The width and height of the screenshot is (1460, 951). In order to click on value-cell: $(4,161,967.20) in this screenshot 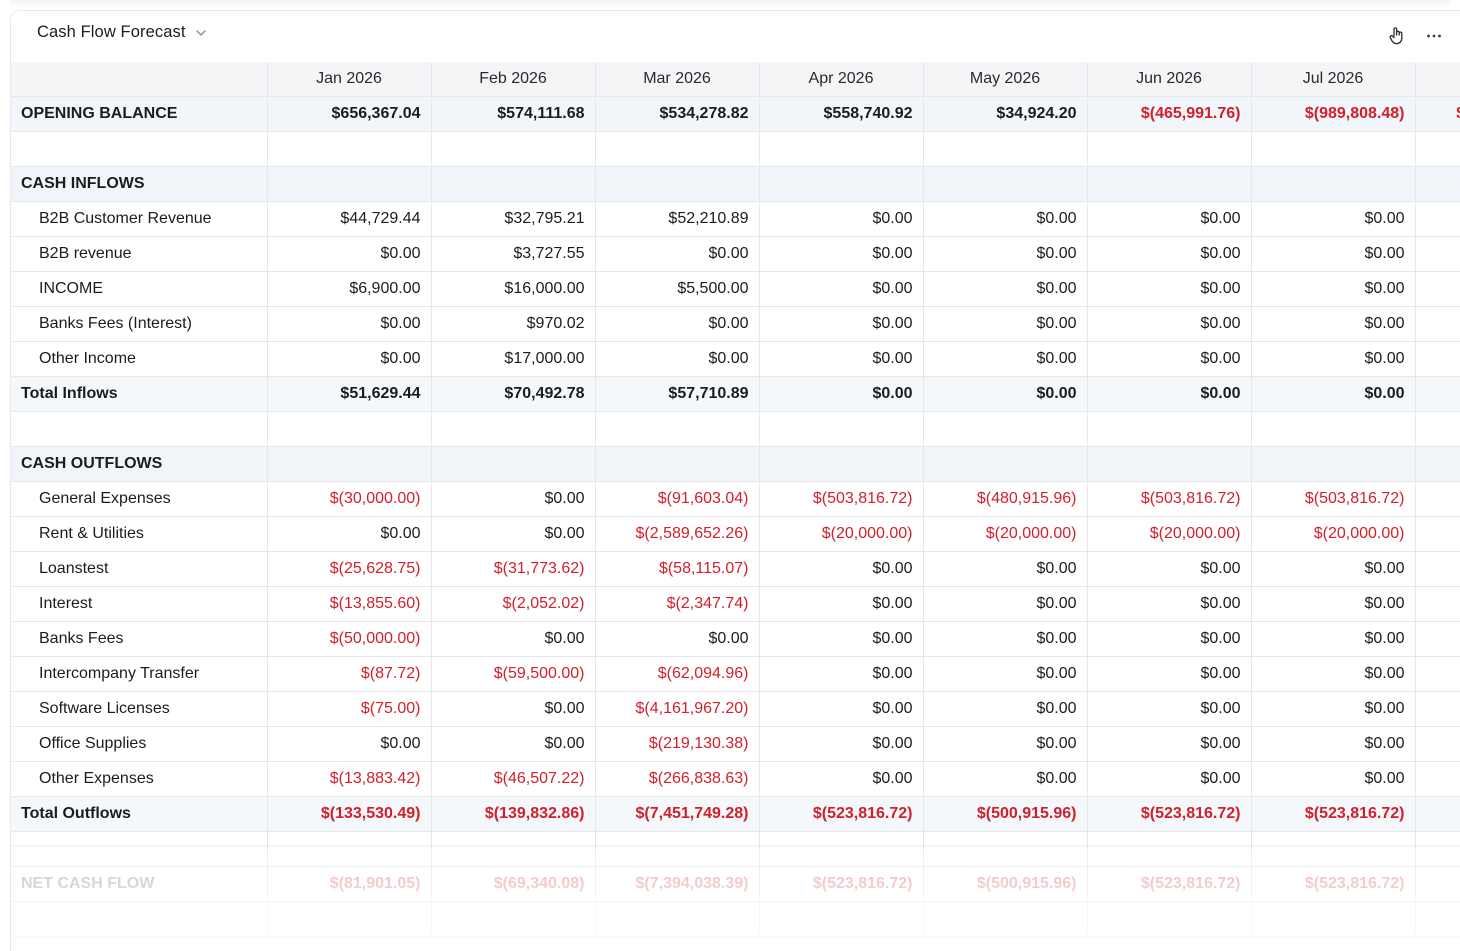, I will do `click(677, 709)`.